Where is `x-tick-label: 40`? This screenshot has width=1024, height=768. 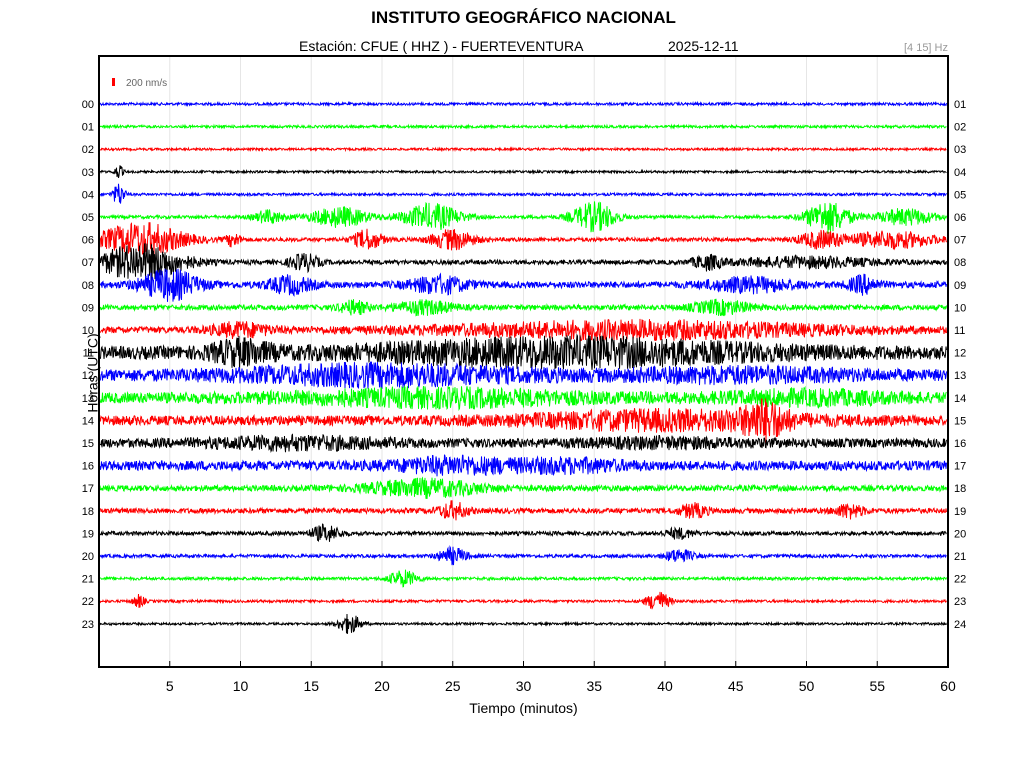
x-tick-label: 40 is located at coordinates (665, 686).